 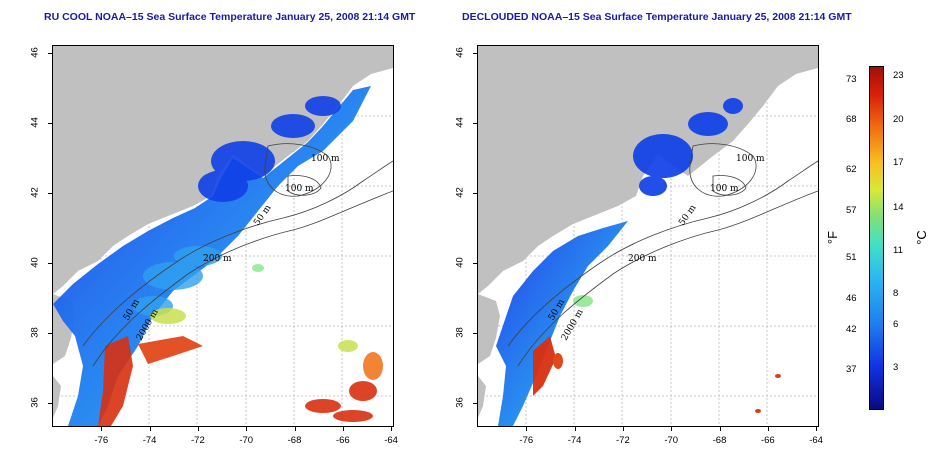 I want to click on colorbar-celsius-label: 8, so click(x=896, y=293).